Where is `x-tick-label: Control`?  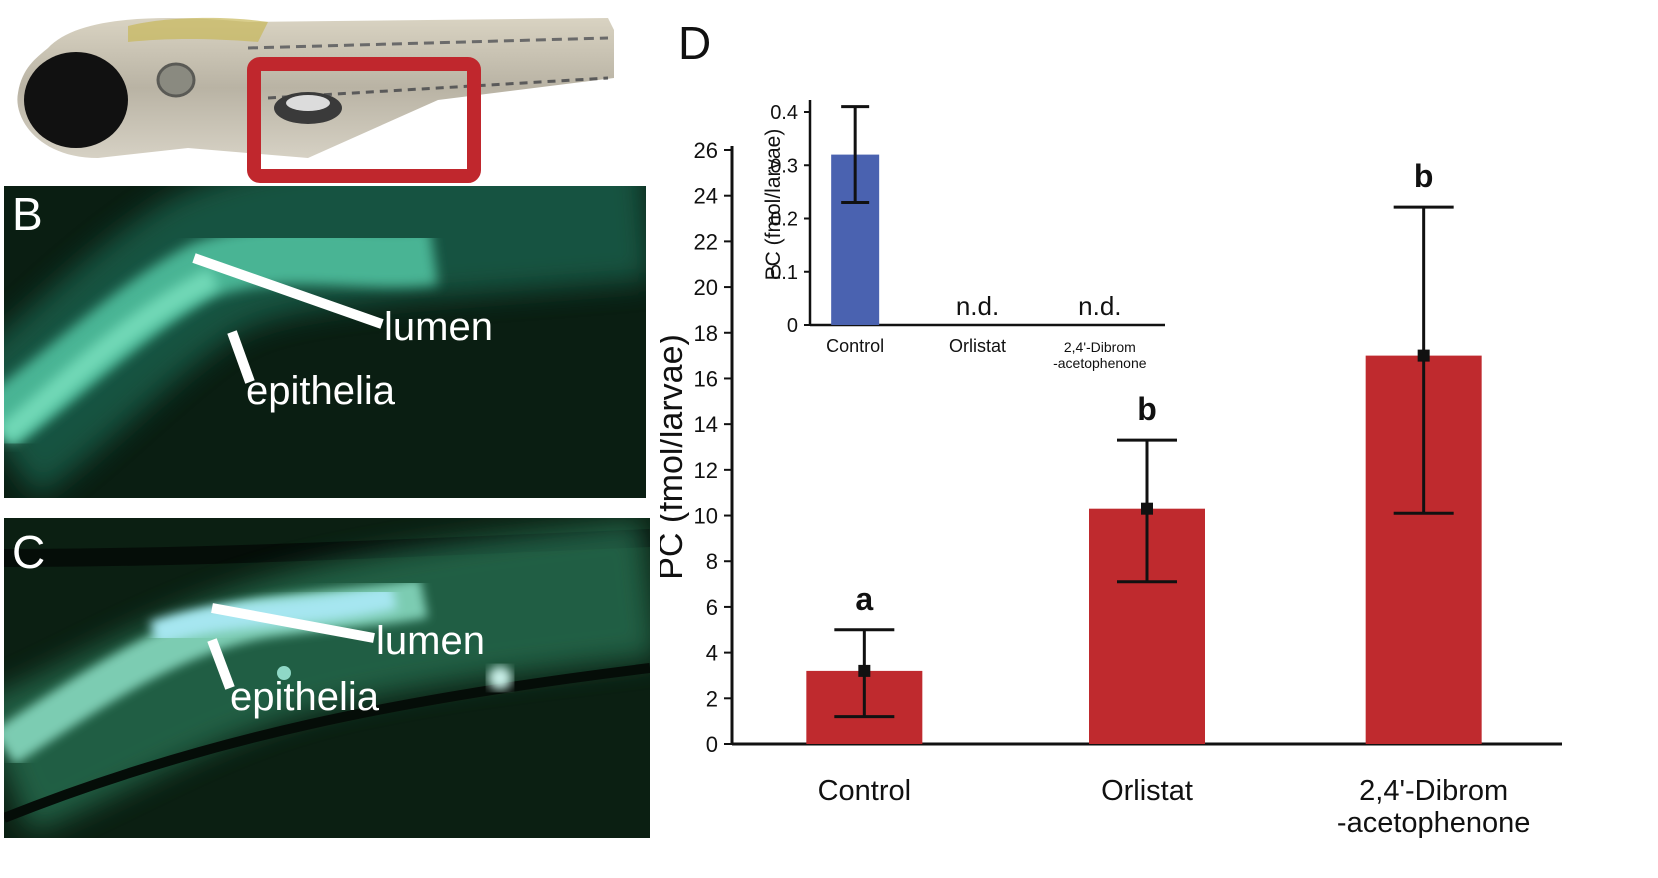 x-tick-label: Control is located at coordinates (865, 791).